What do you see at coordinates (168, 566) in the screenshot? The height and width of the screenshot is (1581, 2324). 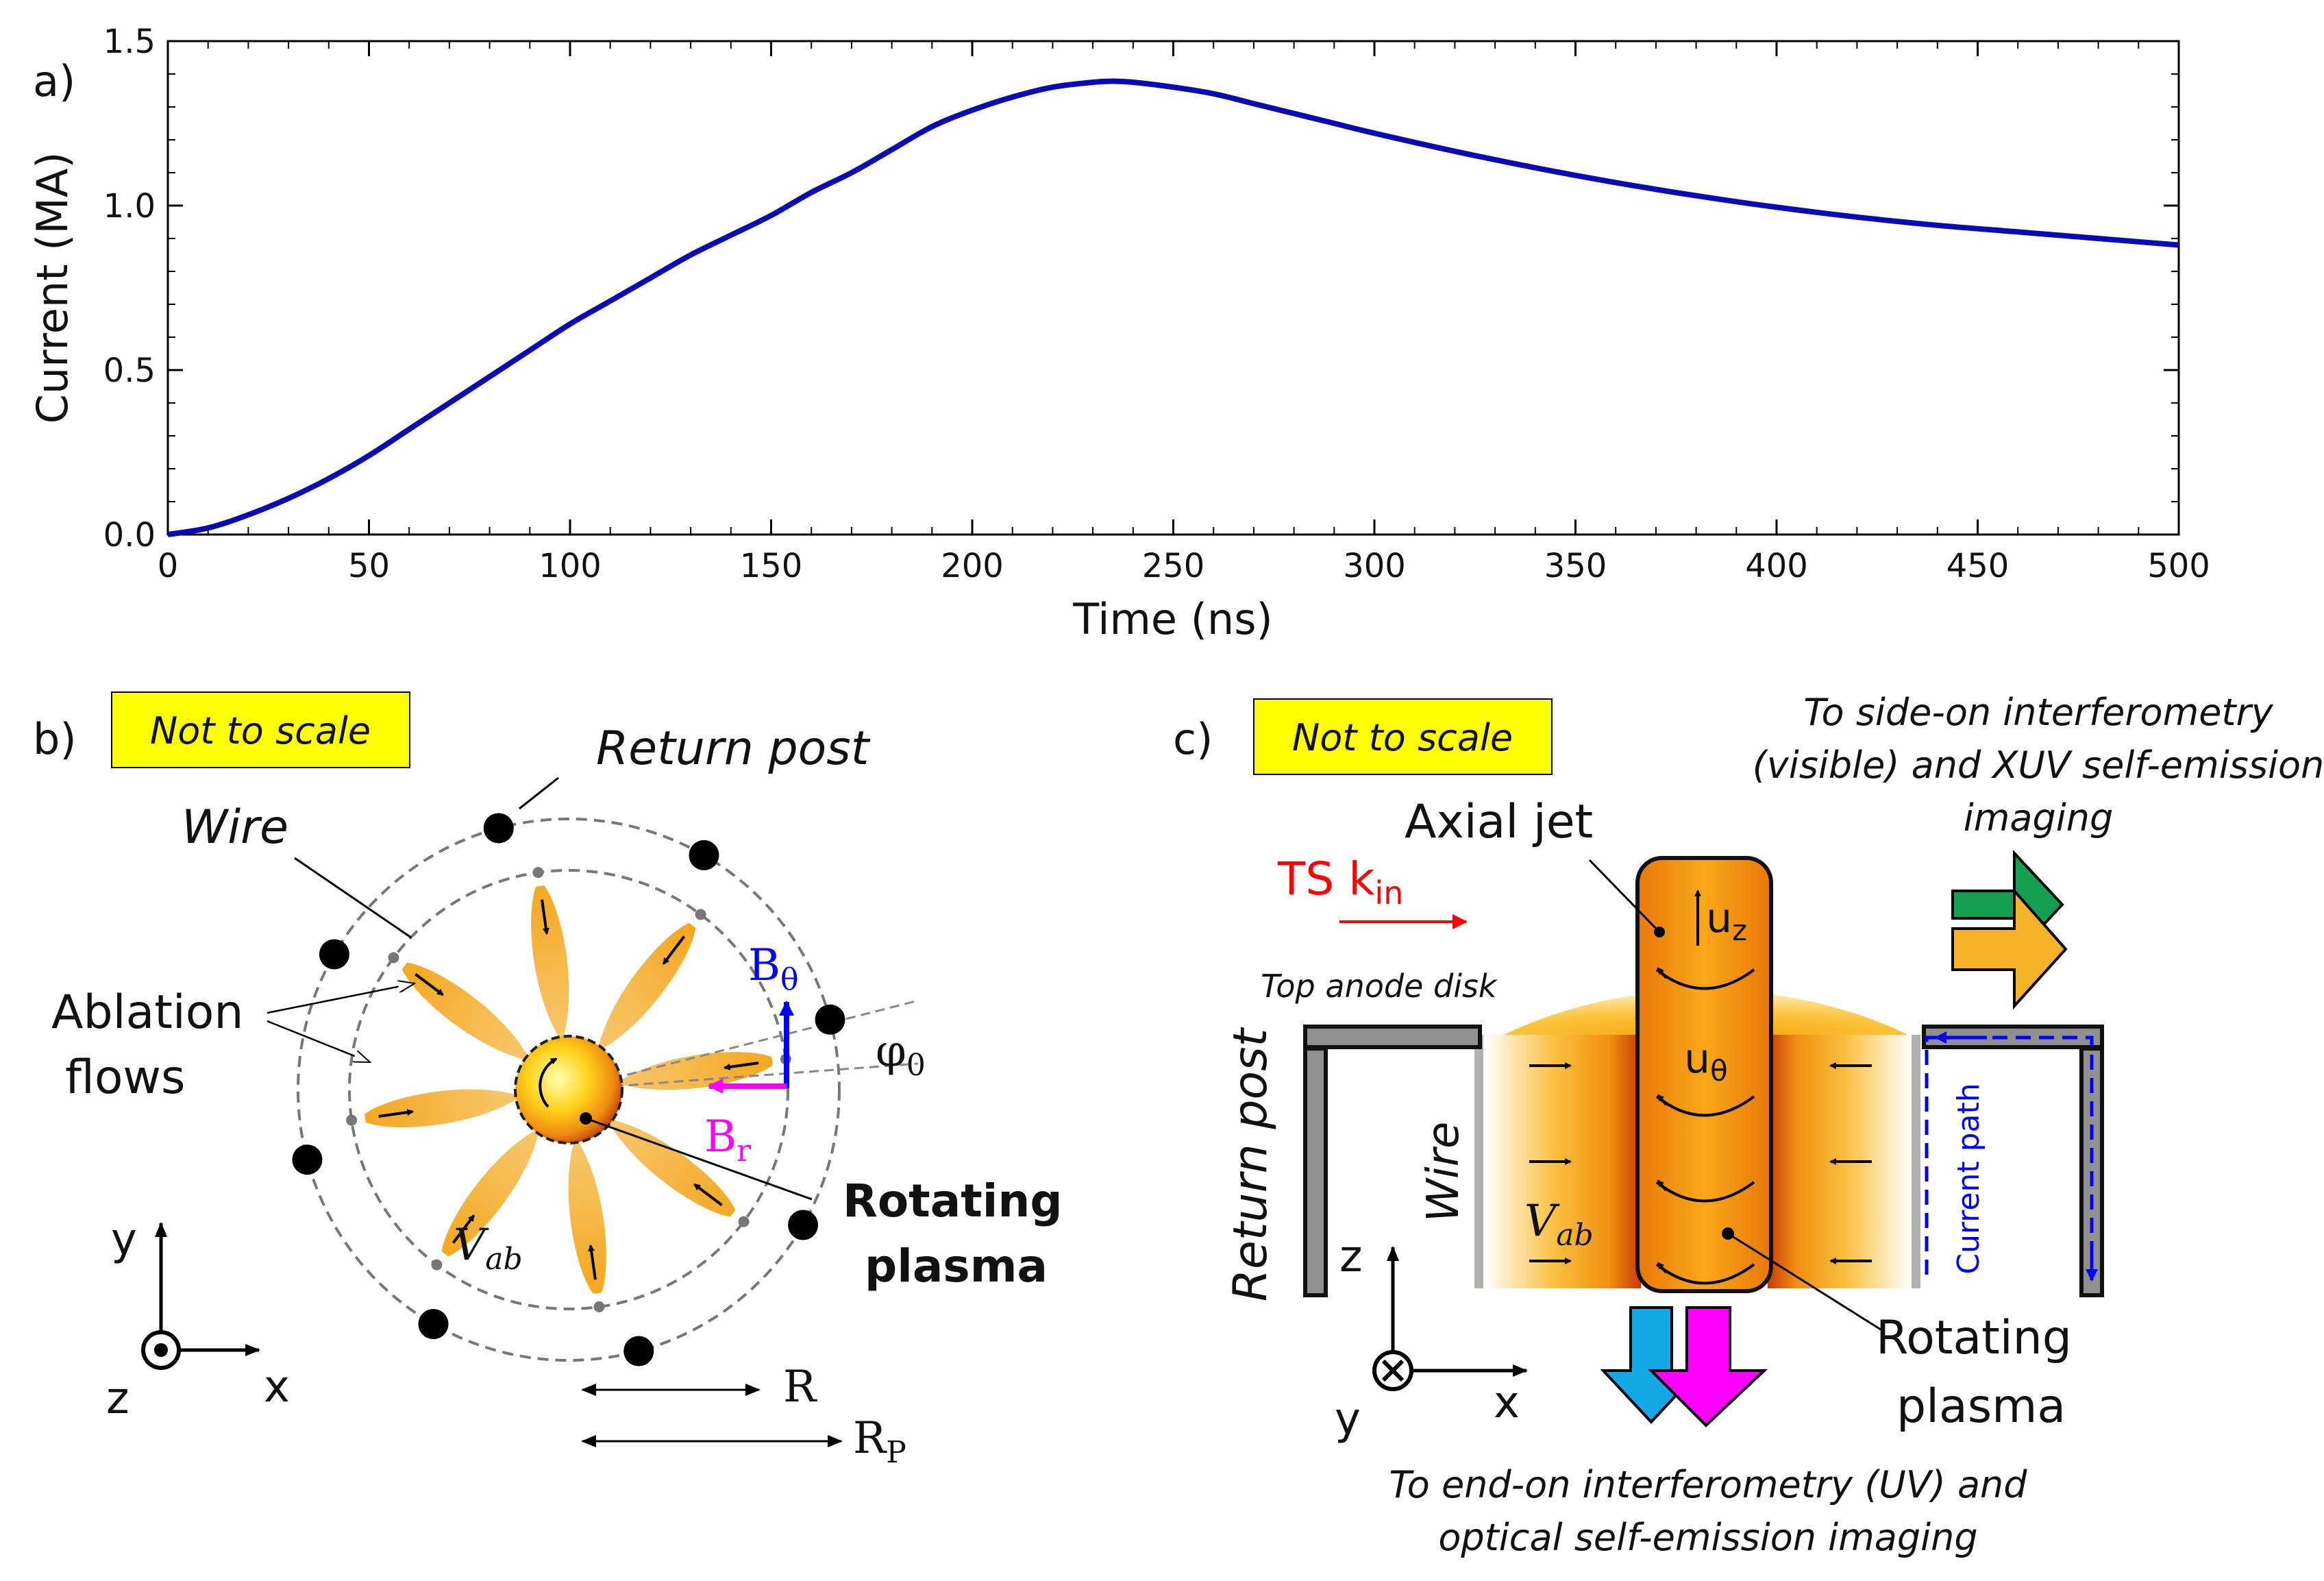 I see `x-tick-label: 0` at bounding box center [168, 566].